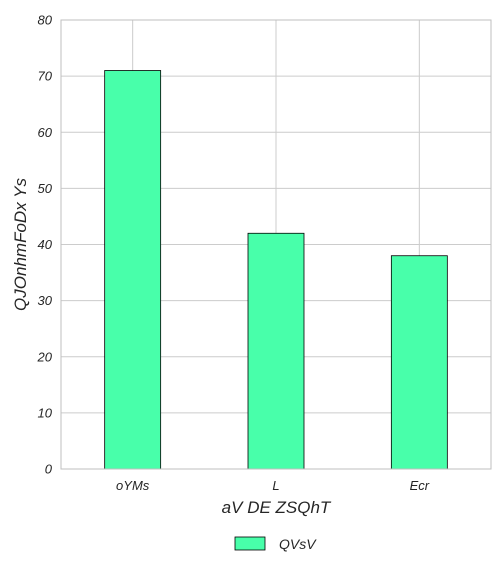  Describe the element at coordinates (45, 300) in the screenshot. I see `y-tick-label: 30` at that location.